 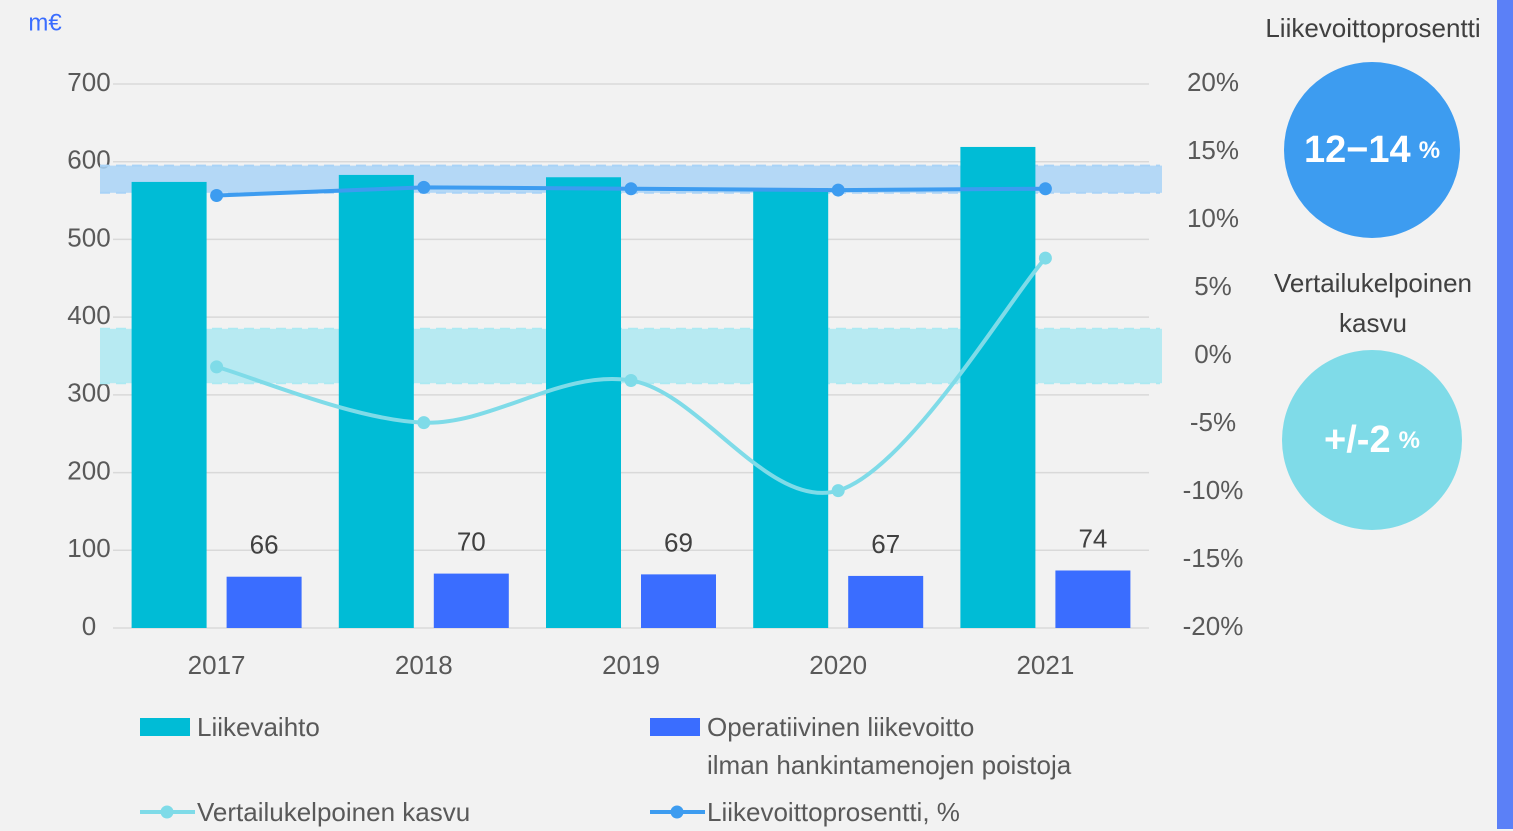 What do you see at coordinates (1213, 422) in the screenshot?
I see `y2-tick-label: -5%` at bounding box center [1213, 422].